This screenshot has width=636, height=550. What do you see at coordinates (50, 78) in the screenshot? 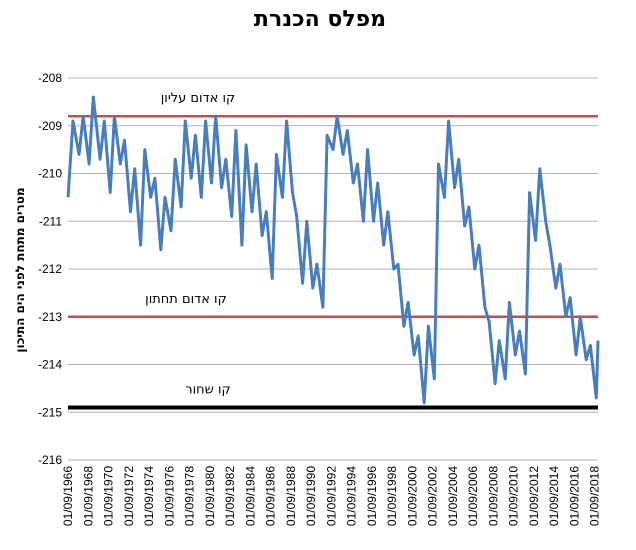
I see `y-tick-label: -208` at bounding box center [50, 78].